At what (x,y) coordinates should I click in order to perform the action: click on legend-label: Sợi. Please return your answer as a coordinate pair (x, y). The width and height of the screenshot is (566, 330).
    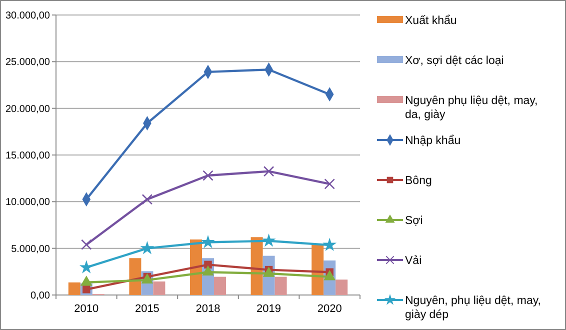
    Looking at the image, I should click on (414, 221).